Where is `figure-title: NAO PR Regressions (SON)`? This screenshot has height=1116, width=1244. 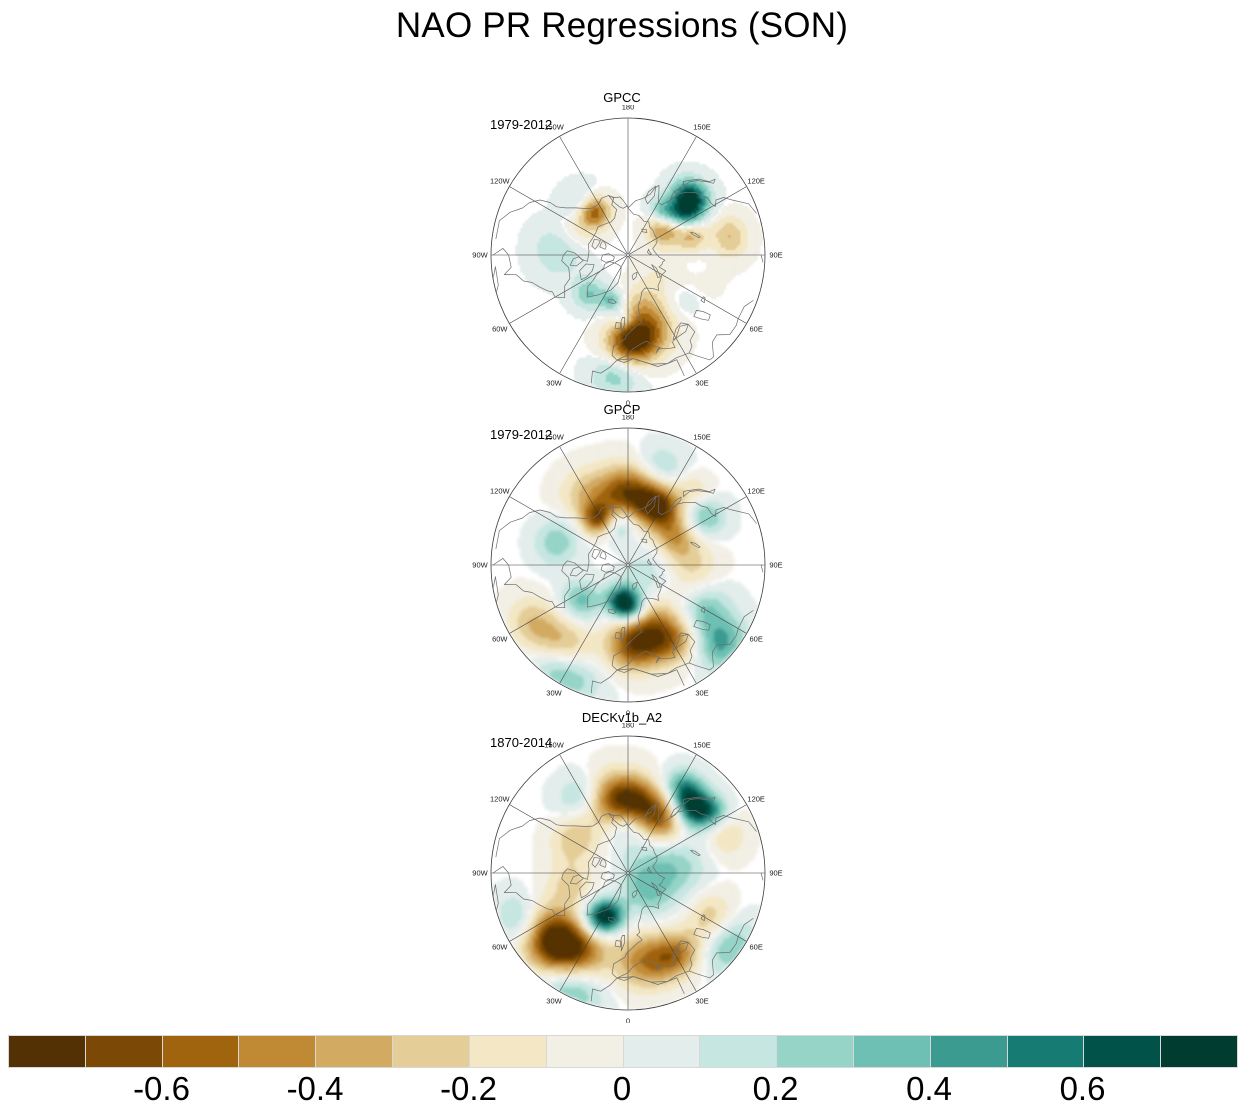
figure-title: NAO PR Regressions (SON) is located at coordinates (622, 26).